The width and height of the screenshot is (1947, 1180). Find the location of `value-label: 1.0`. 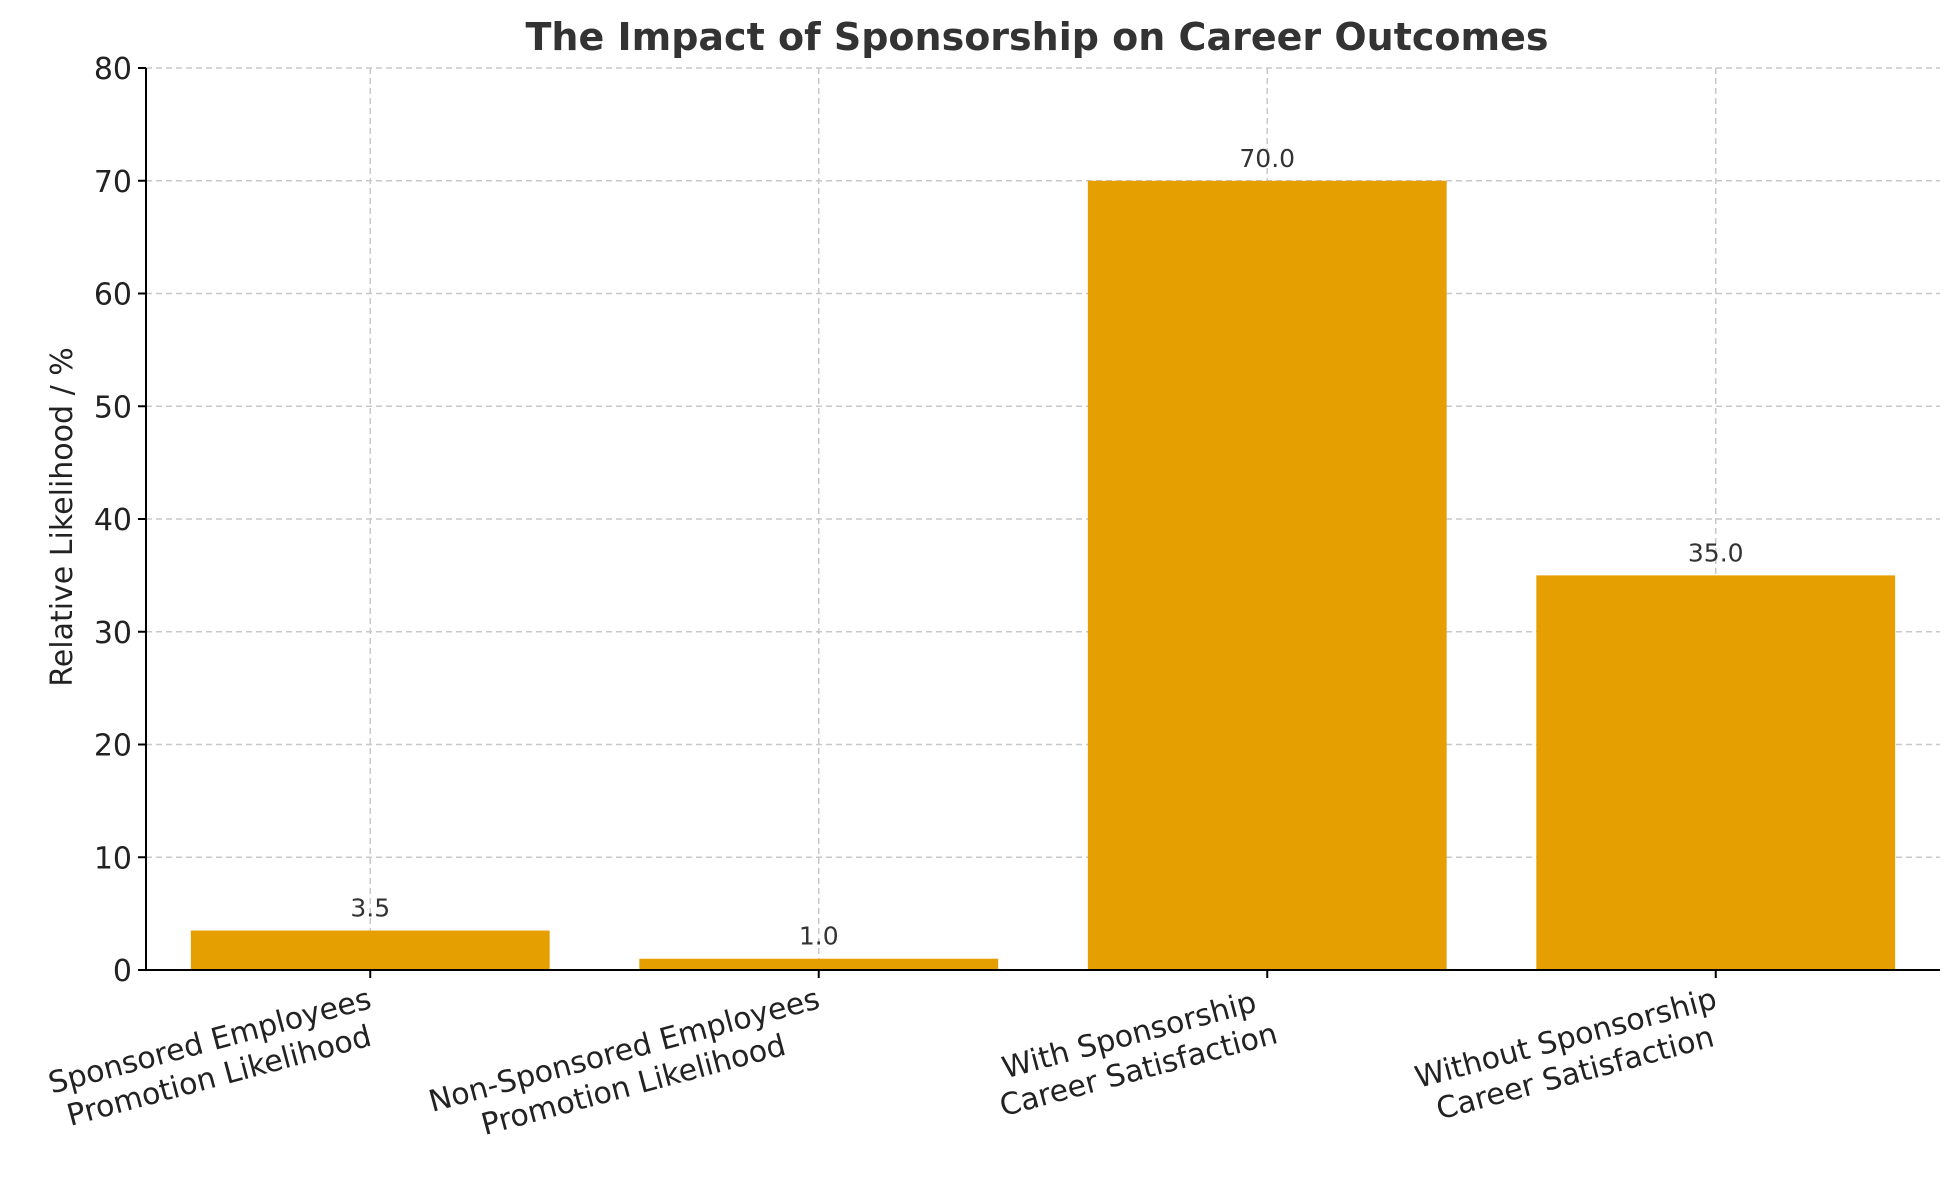

value-label: 1.0 is located at coordinates (819, 936).